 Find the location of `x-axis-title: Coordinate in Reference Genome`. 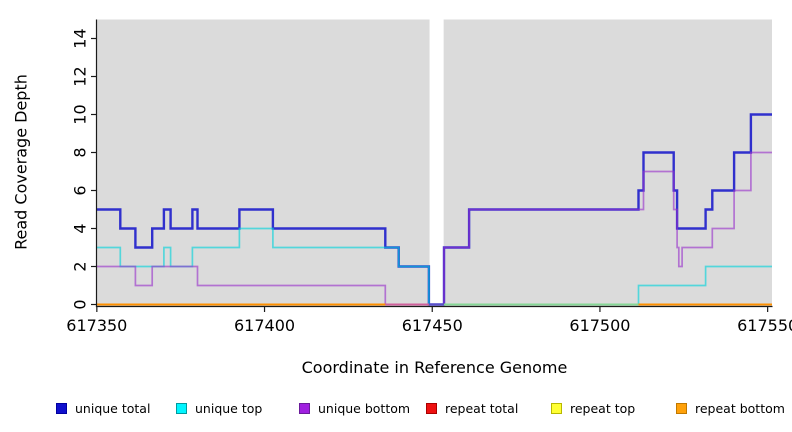

x-axis-title: Coordinate in Reference Genome is located at coordinates (434, 367).